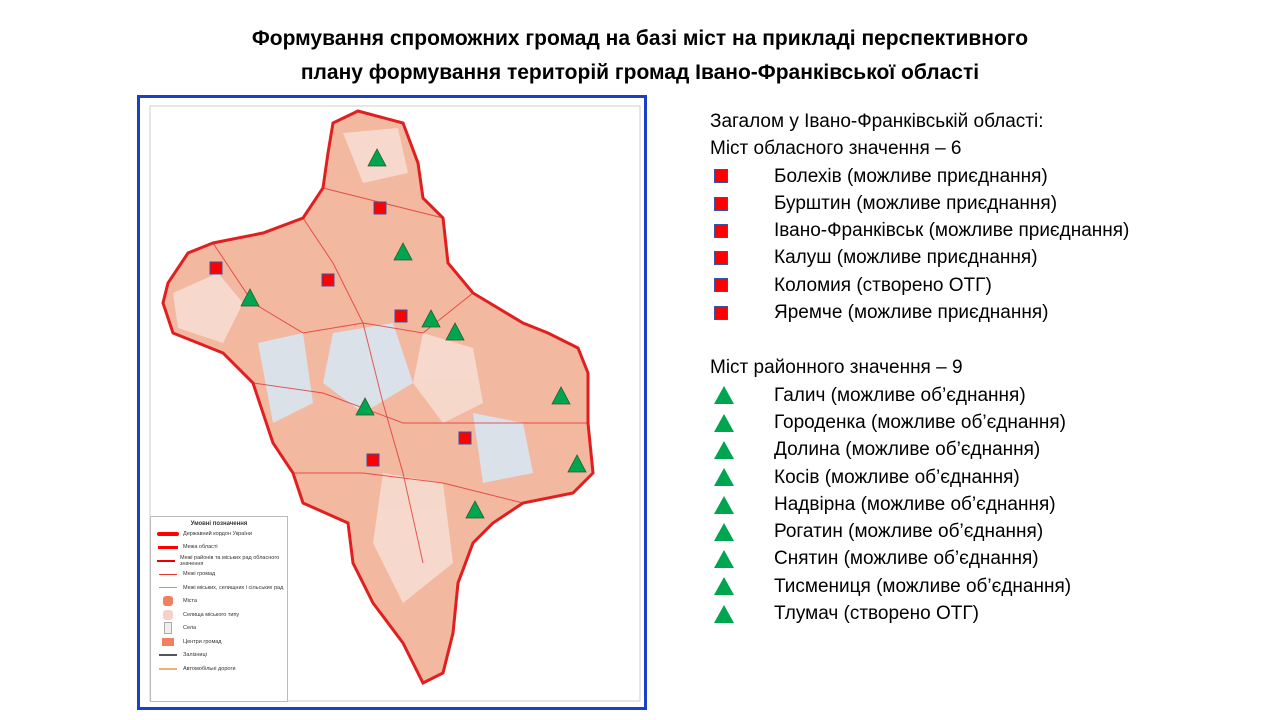 The height and width of the screenshot is (720, 1280). Describe the element at coordinates (919, 312) in the screenshot. I see `list-item: Яремче (можливе приєднання)` at that location.